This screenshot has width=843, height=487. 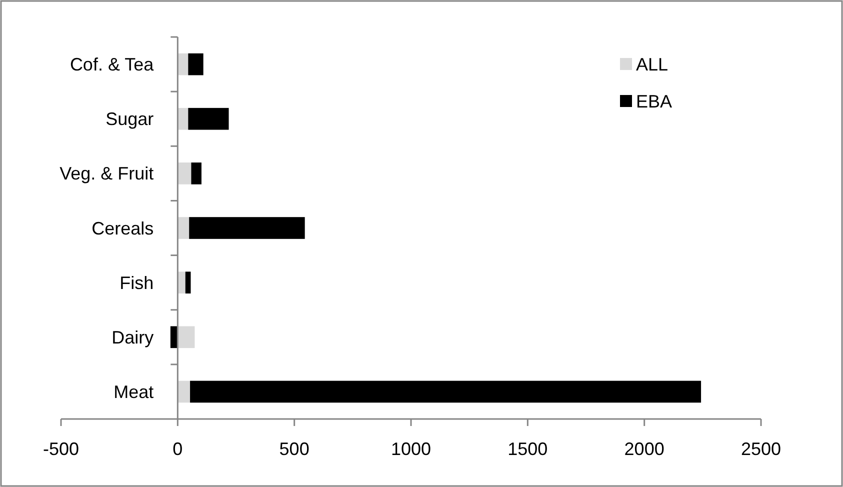 What do you see at coordinates (107, 174) in the screenshot?
I see `y-tick-label: Veg. & Fruit` at bounding box center [107, 174].